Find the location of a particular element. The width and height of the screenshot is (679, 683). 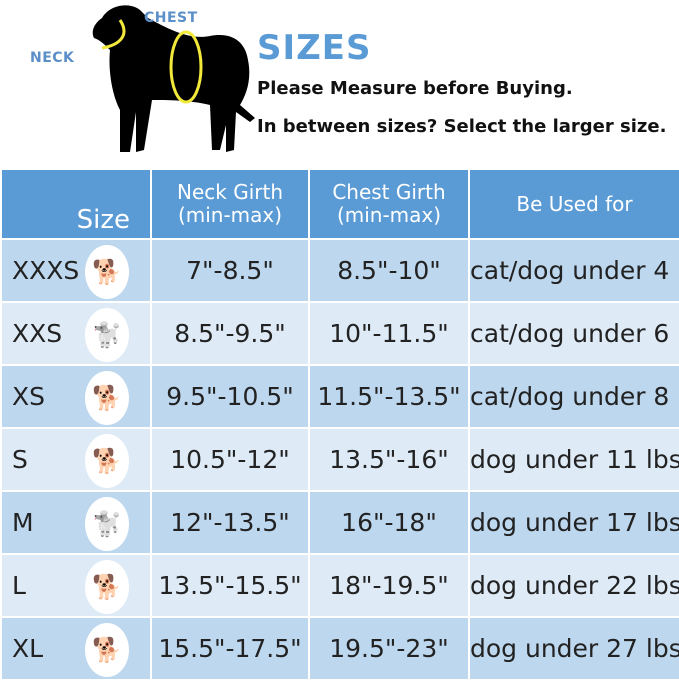

table-row: M 🐩 12"-13.5" 16"-18" dog under 17 lbs is located at coordinates (339, 522).